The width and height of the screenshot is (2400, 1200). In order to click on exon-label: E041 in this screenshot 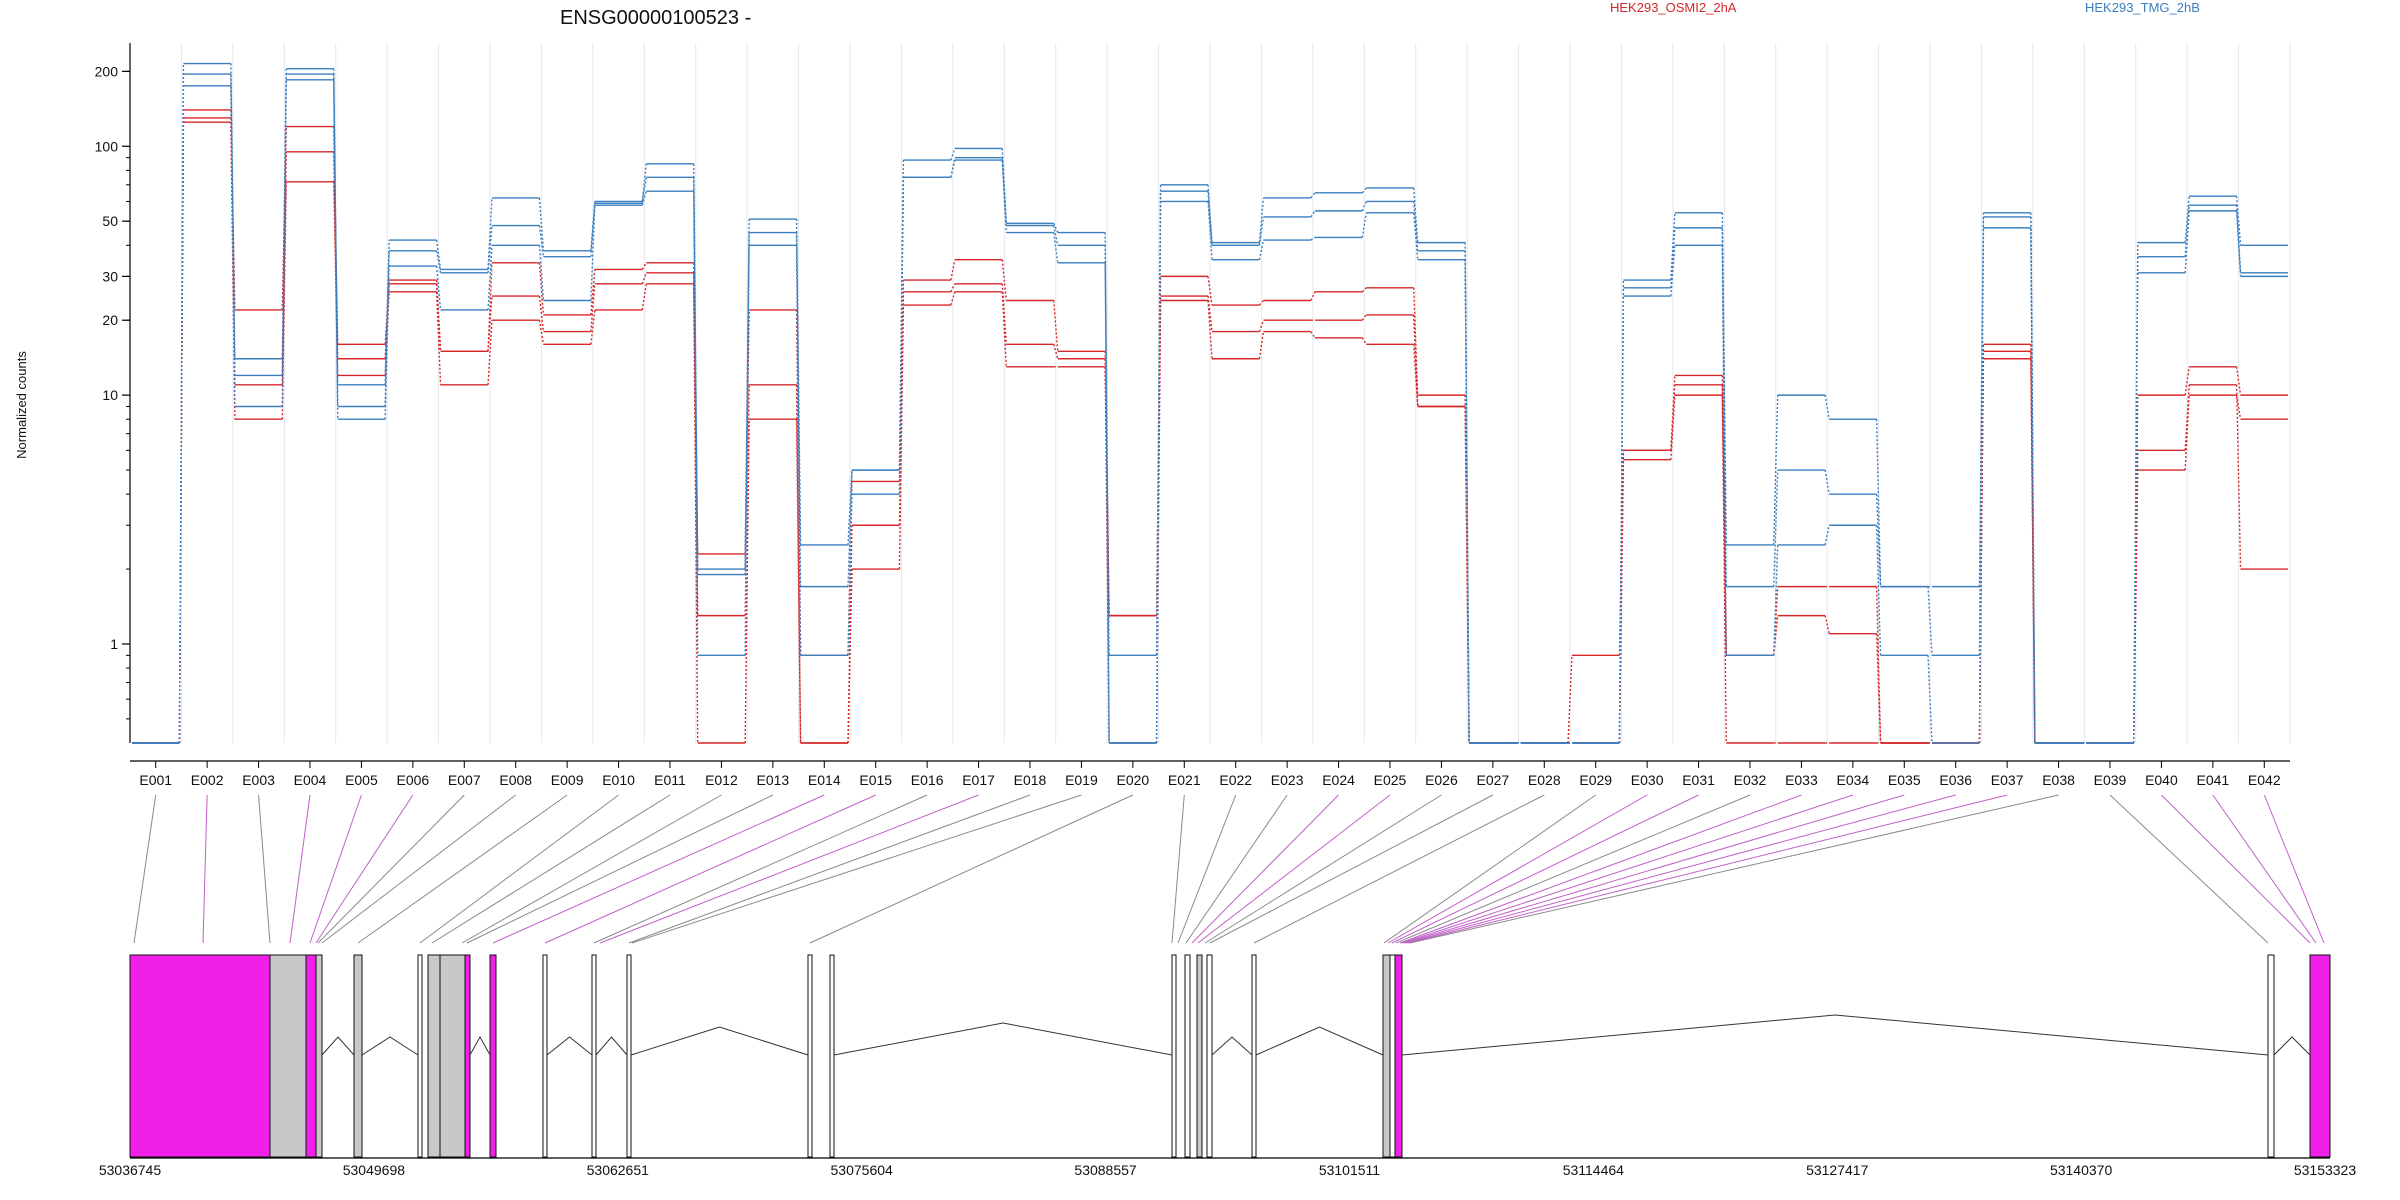, I will do `click(2213, 780)`.